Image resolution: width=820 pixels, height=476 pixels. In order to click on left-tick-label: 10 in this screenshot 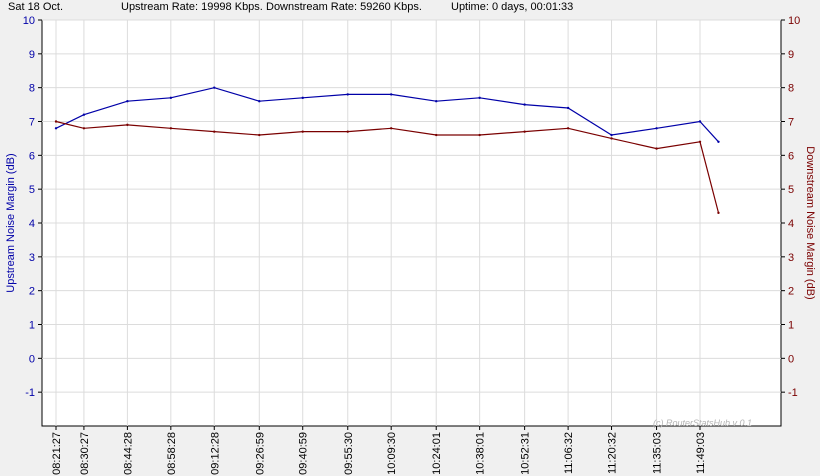, I will do `click(29, 21)`.